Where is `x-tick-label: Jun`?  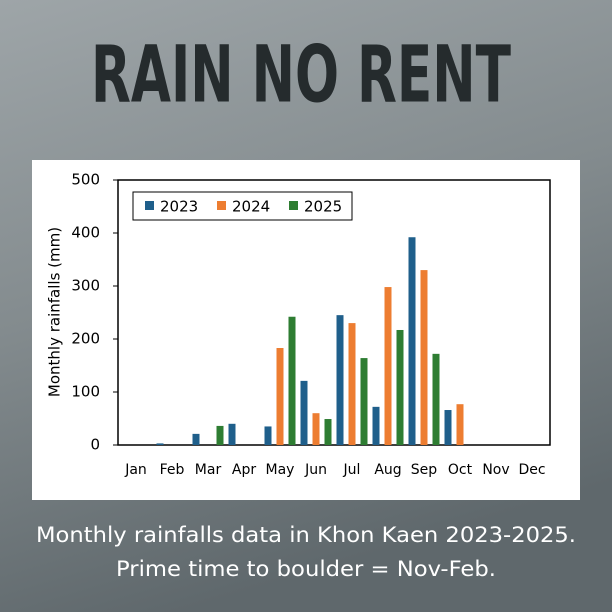
x-tick-label: Jun is located at coordinates (315, 470).